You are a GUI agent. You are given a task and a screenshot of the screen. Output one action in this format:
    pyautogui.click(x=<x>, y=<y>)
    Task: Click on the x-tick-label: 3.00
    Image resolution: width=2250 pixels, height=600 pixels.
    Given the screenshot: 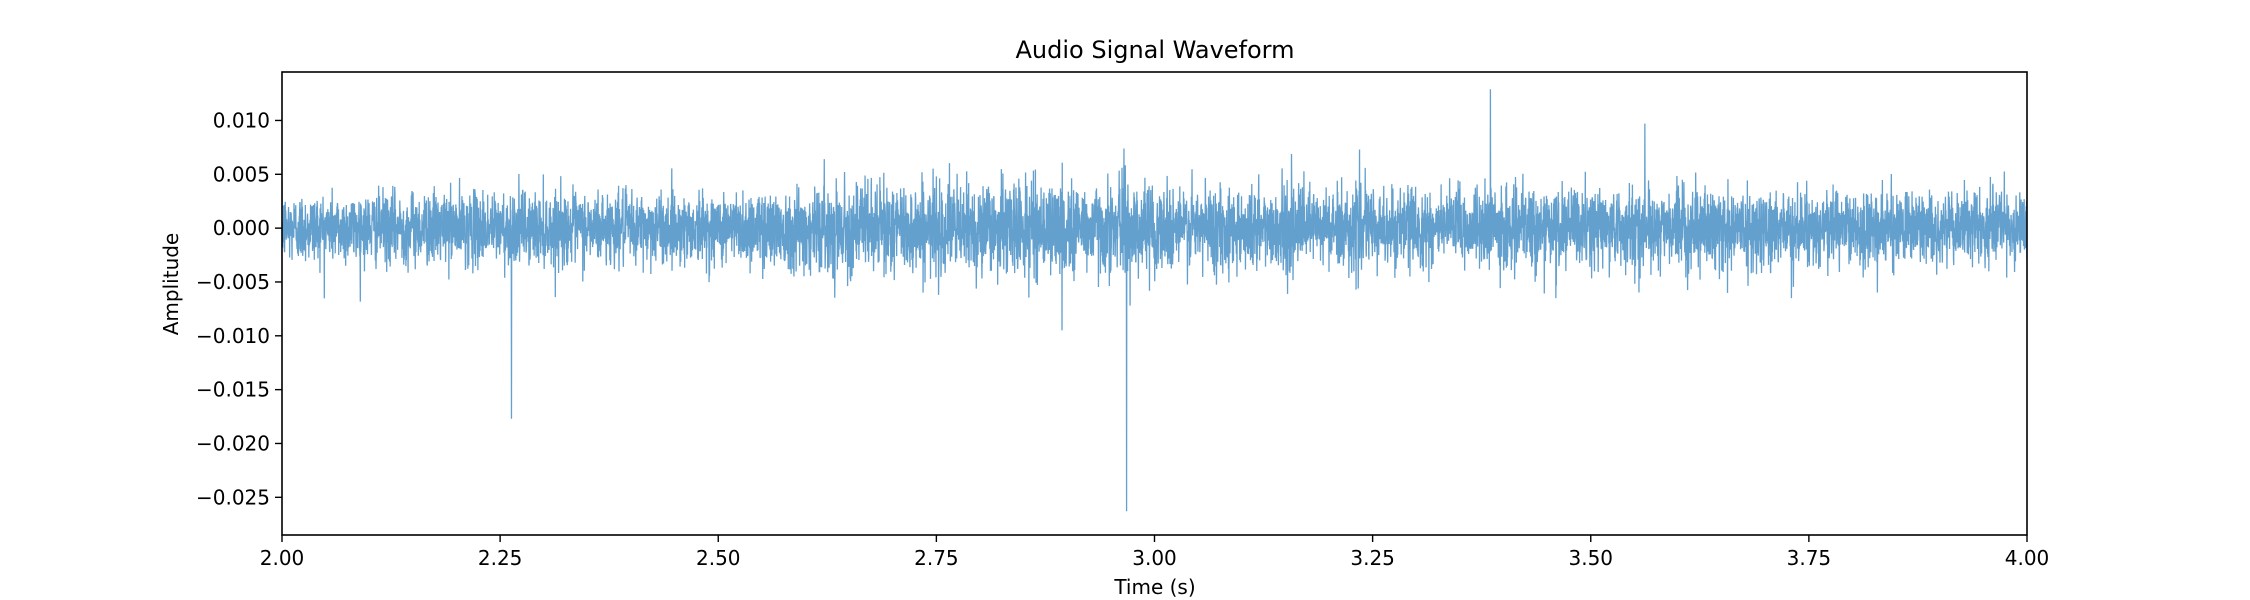 What is the action you would take?
    pyautogui.click(x=1154, y=558)
    